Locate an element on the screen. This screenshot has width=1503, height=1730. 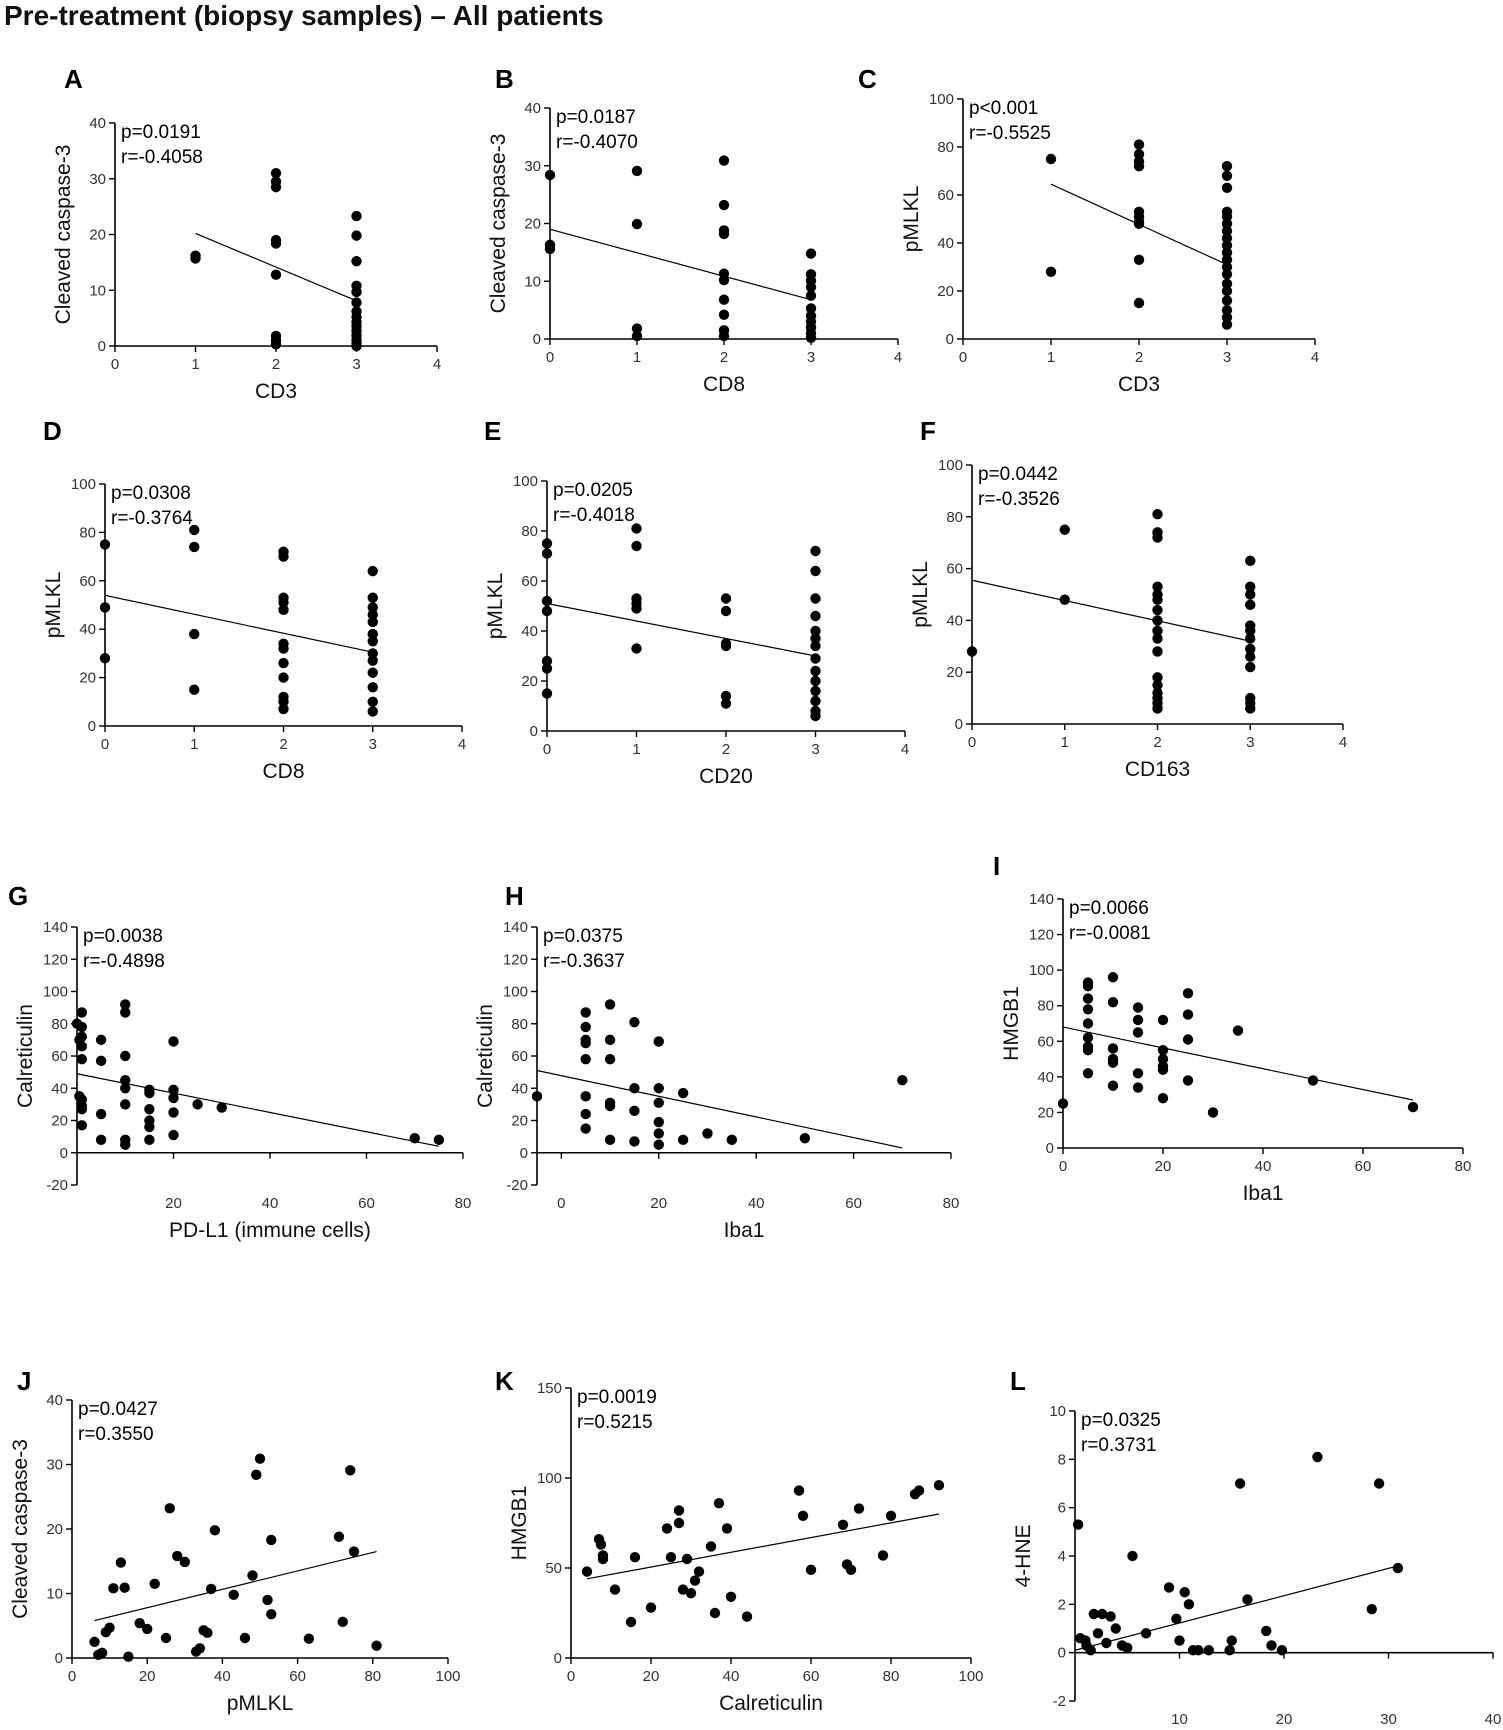
y-tick-label: 100 is located at coordinates (1041, 970).